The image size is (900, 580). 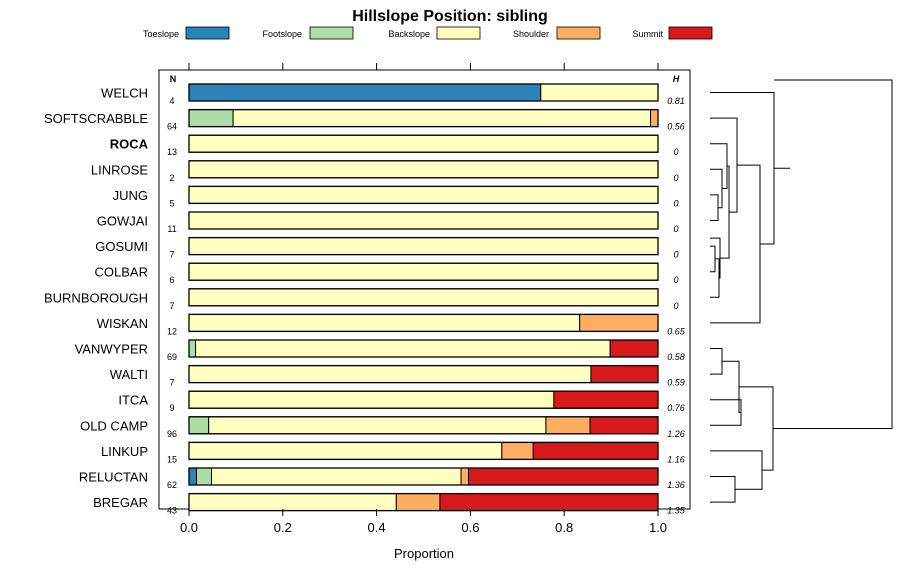 What do you see at coordinates (423, 323) in the screenshot?
I see `bar-outline-wiskan` at bounding box center [423, 323].